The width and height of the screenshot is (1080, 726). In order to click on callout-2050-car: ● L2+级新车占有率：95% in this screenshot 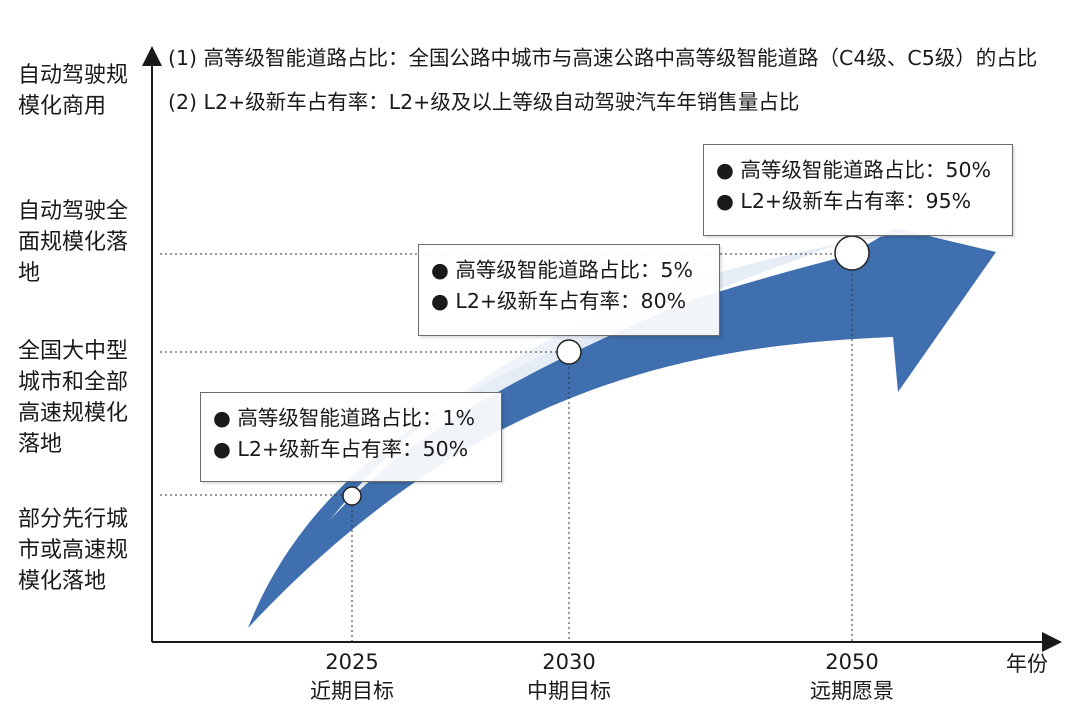, I will do `click(844, 201)`.